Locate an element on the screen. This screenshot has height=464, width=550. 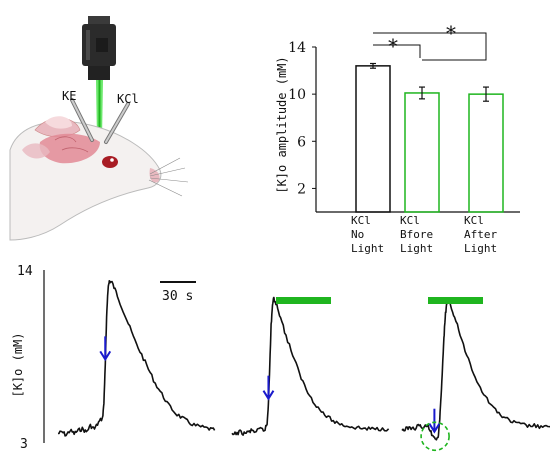
bar-y-tick-label: 10 is located at coordinates (297, 95).